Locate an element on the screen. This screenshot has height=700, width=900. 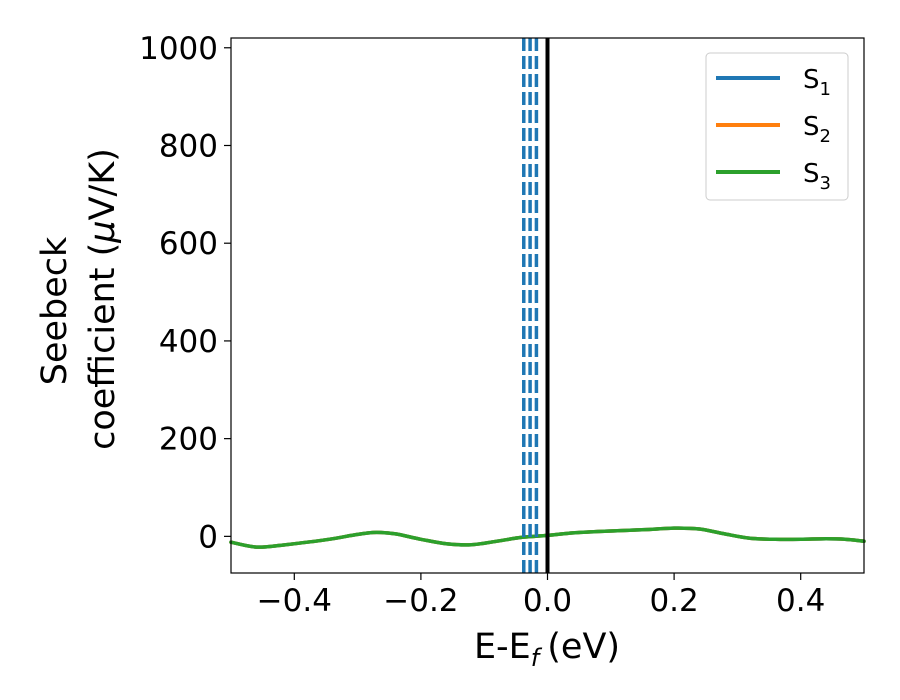
y-tick-label: 0 is located at coordinates (208, 537).